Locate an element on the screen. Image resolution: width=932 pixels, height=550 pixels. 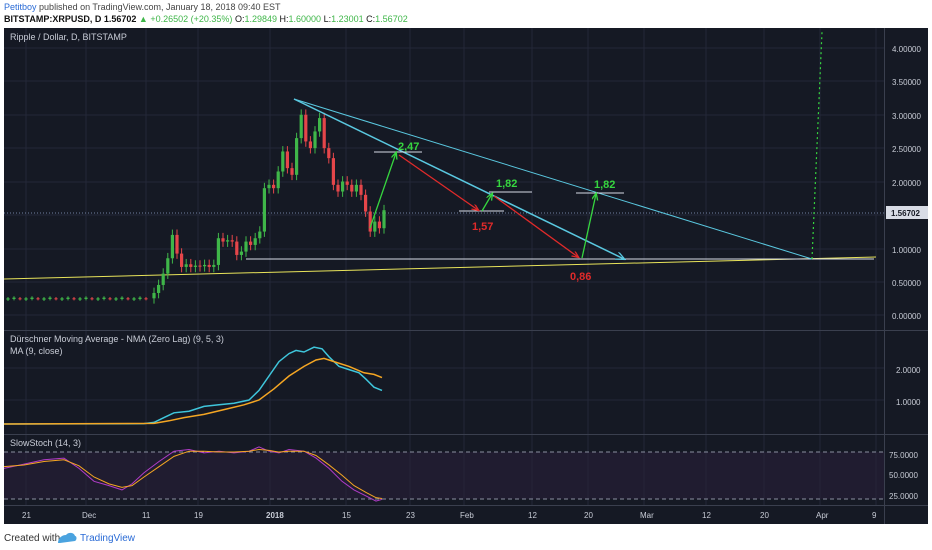
time-tick: Feb is located at coordinates (467, 515).